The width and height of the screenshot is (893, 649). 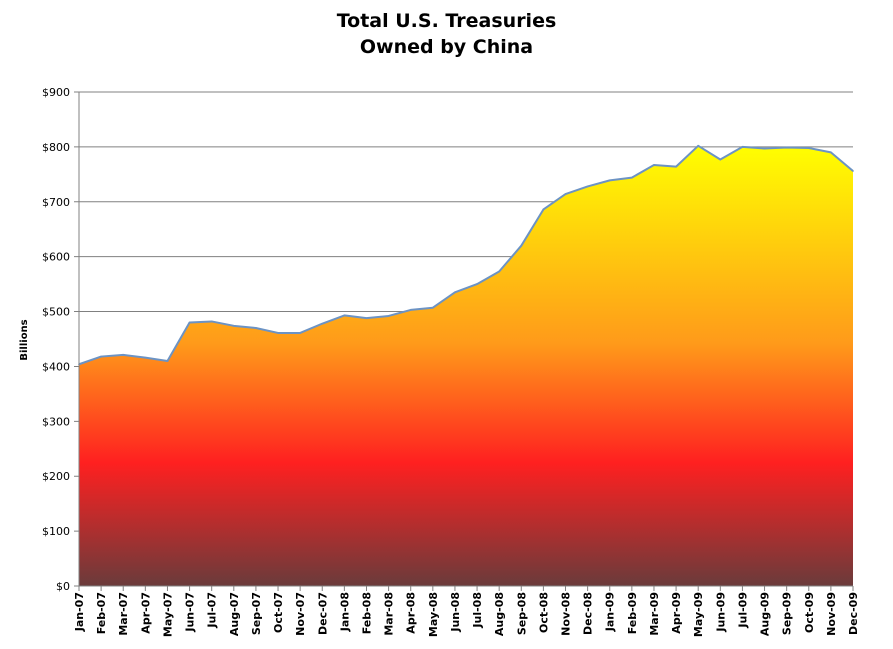 I want to click on x-tick-label: Jan-07, so click(x=79, y=612).